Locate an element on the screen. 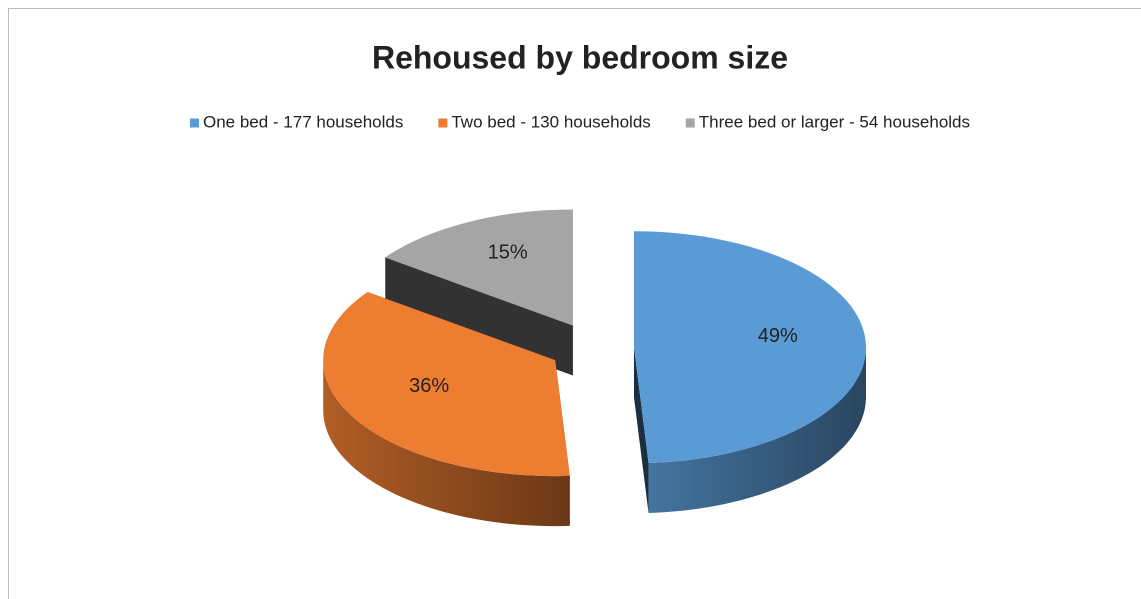 The image size is (1141, 599). data-label: 15% is located at coordinates (508, 253).